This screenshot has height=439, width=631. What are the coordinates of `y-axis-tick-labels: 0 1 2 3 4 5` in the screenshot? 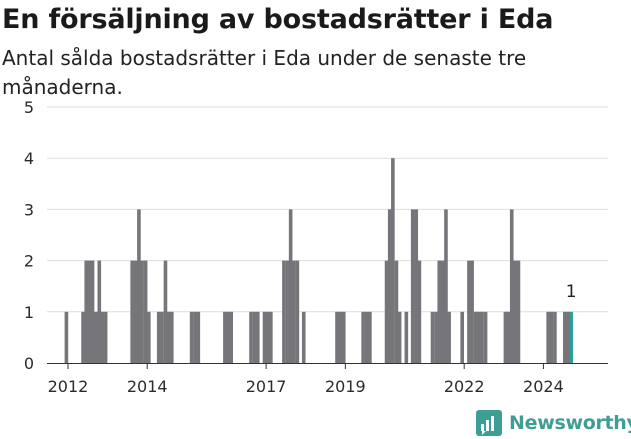 It's located at (29, 235).